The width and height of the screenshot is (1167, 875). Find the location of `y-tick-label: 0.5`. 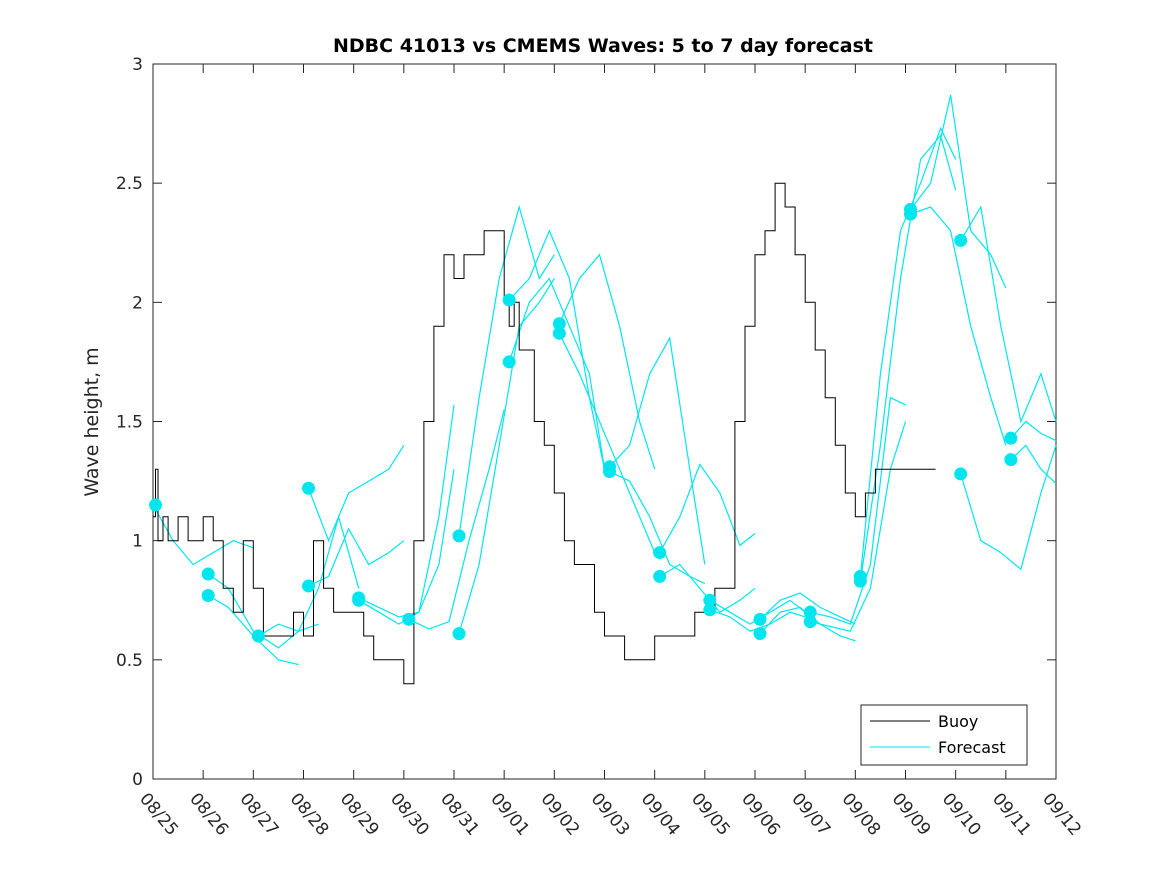

y-tick-label: 0.5 is located at coordinates (129, 661).